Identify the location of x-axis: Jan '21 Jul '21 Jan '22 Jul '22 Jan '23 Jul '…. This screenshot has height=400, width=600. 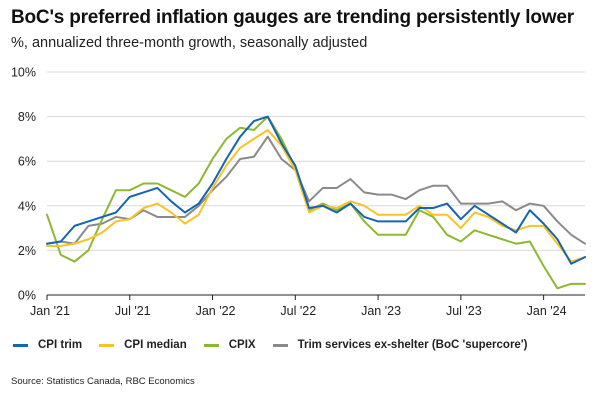
(307, 306).